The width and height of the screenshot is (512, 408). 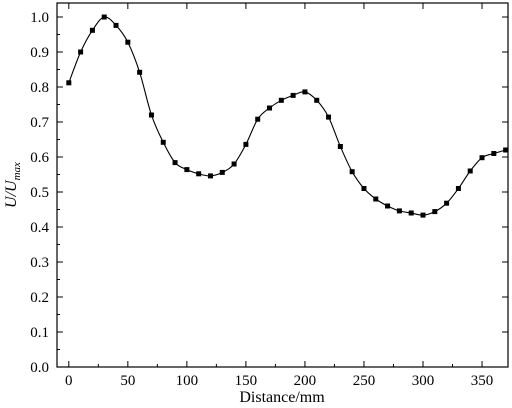 What do you see at coordinates (39, 158) in the screenshot?
I see `y-tick-label: 0.6` at bounding box center [39, 158].